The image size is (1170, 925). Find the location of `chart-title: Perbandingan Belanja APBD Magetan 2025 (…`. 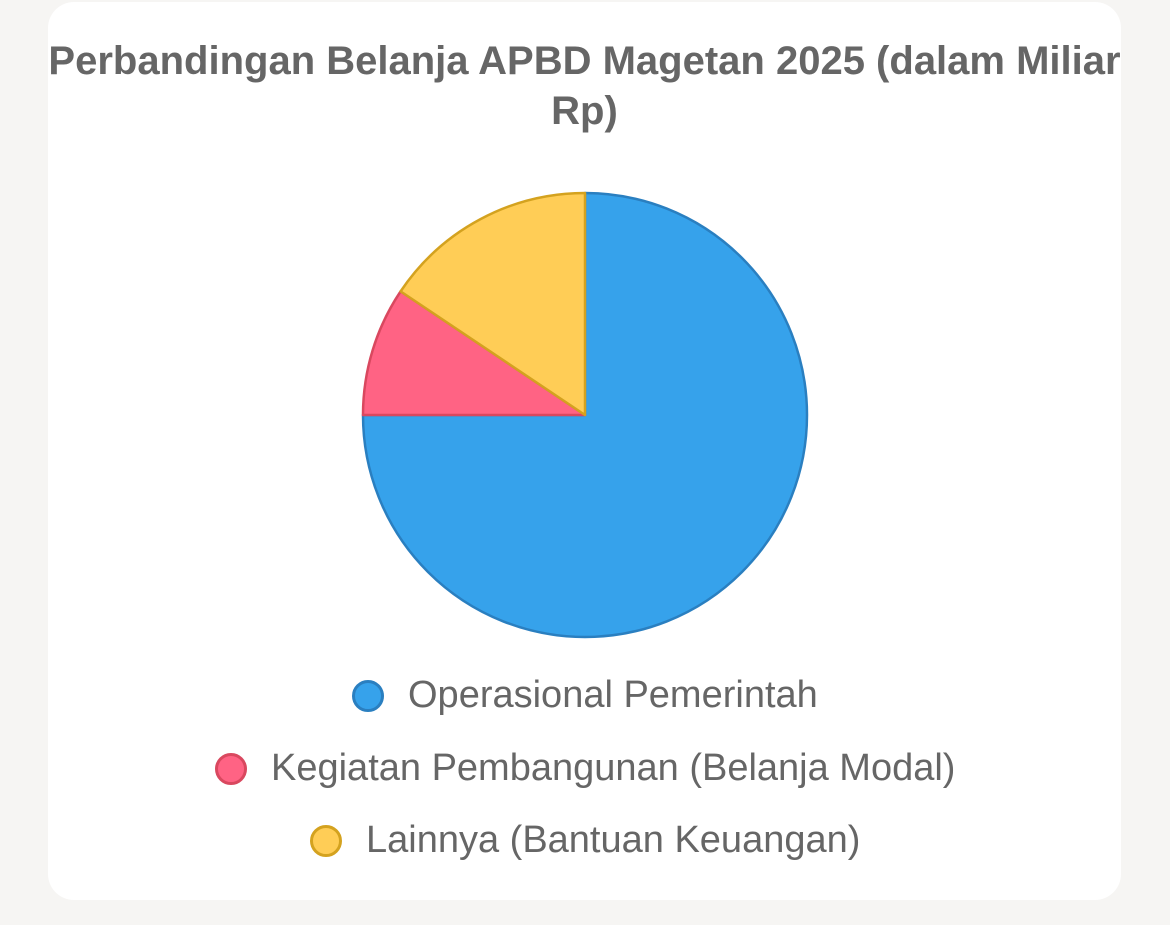

chart-title: Perbandingan Belanja APBD Magetan 2025 (… is located at coordinates (584, 86).